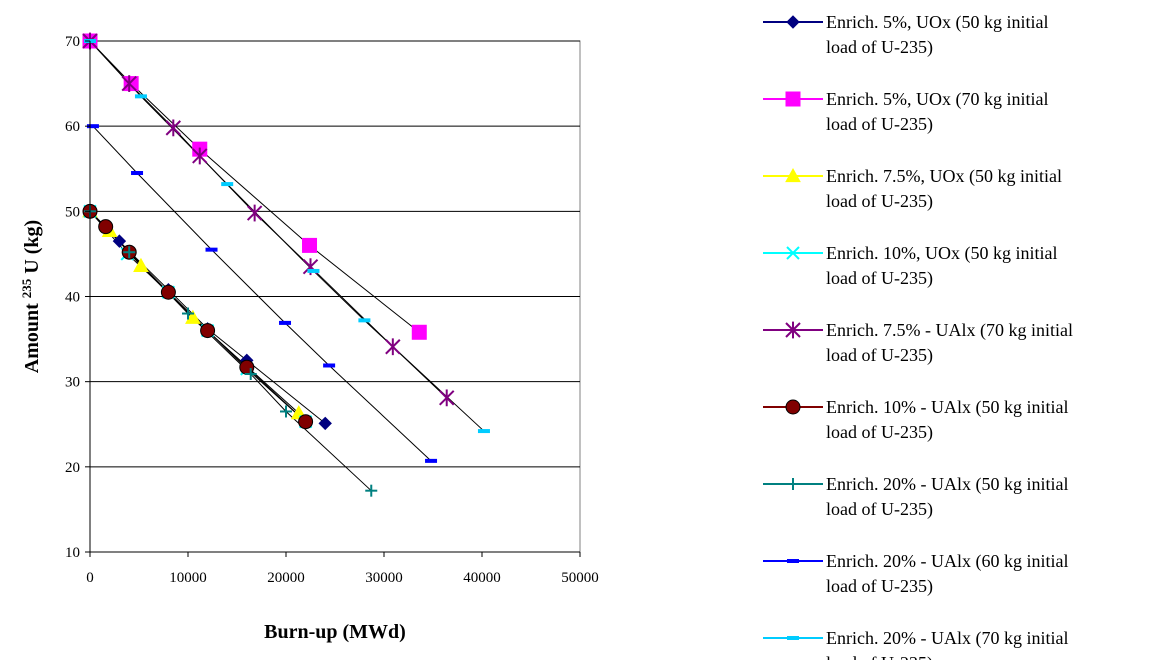 The height and width of the screenshot is (660, 1156). What do you see at coordinates (941, 253) in the screenshot?
I see `legend-label-line1: Enrich. 10%, UOx (50 kg initial` at bounding box center [941, 253].